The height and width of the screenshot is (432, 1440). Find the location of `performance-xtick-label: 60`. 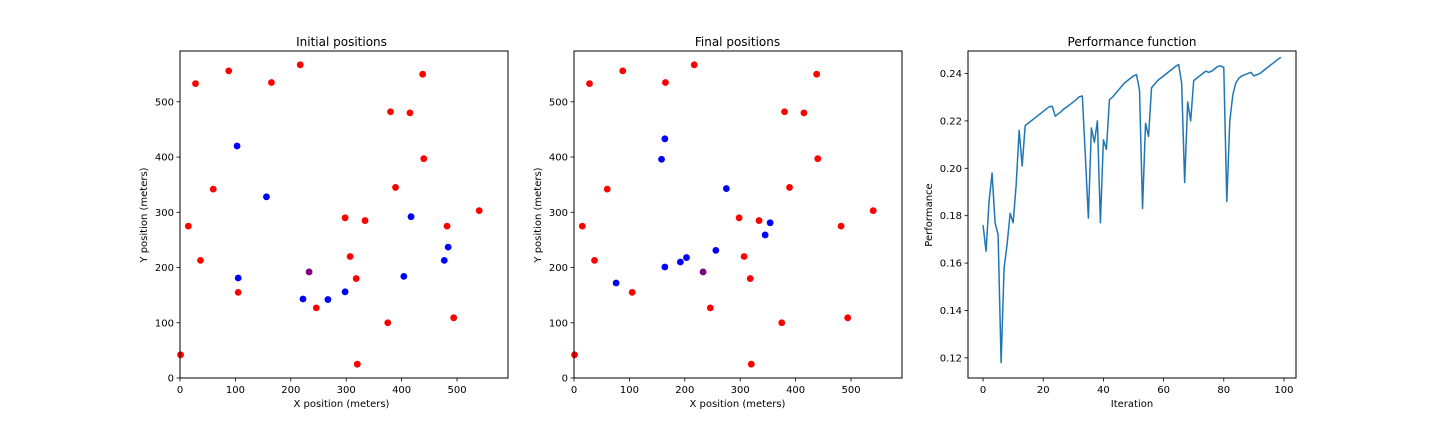

performance-xtick-label: 60 is located at coordinates (1163, 390).